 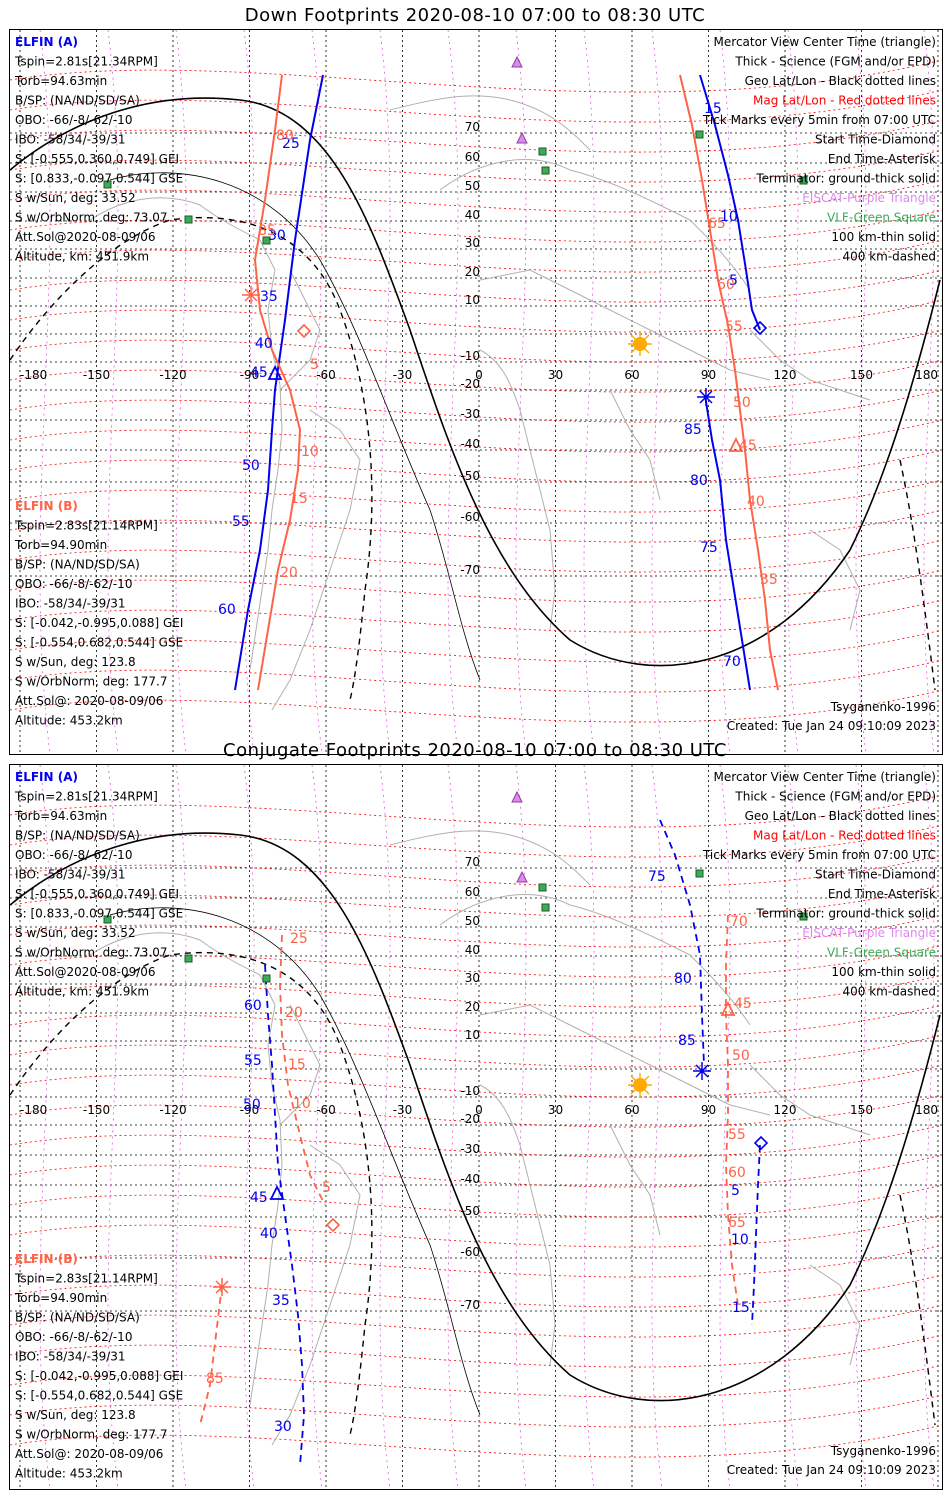 I want to click on elfin-a-conj-track-right, so click(x=682, y=942).